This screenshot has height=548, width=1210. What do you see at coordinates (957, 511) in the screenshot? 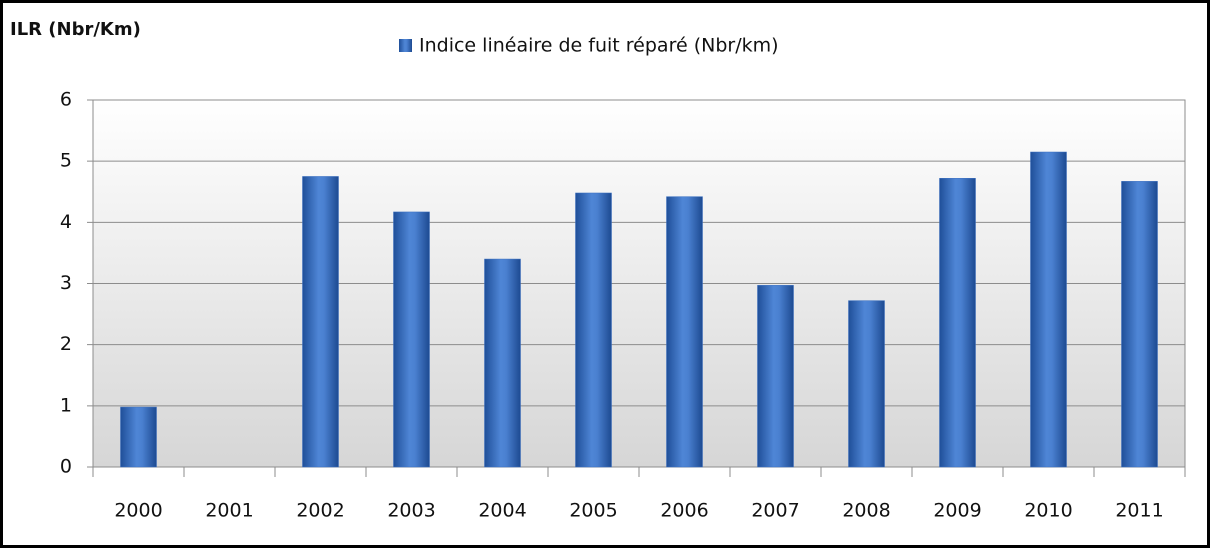
I see `x-tick-label: 2009` at bounding box center [957, 511].